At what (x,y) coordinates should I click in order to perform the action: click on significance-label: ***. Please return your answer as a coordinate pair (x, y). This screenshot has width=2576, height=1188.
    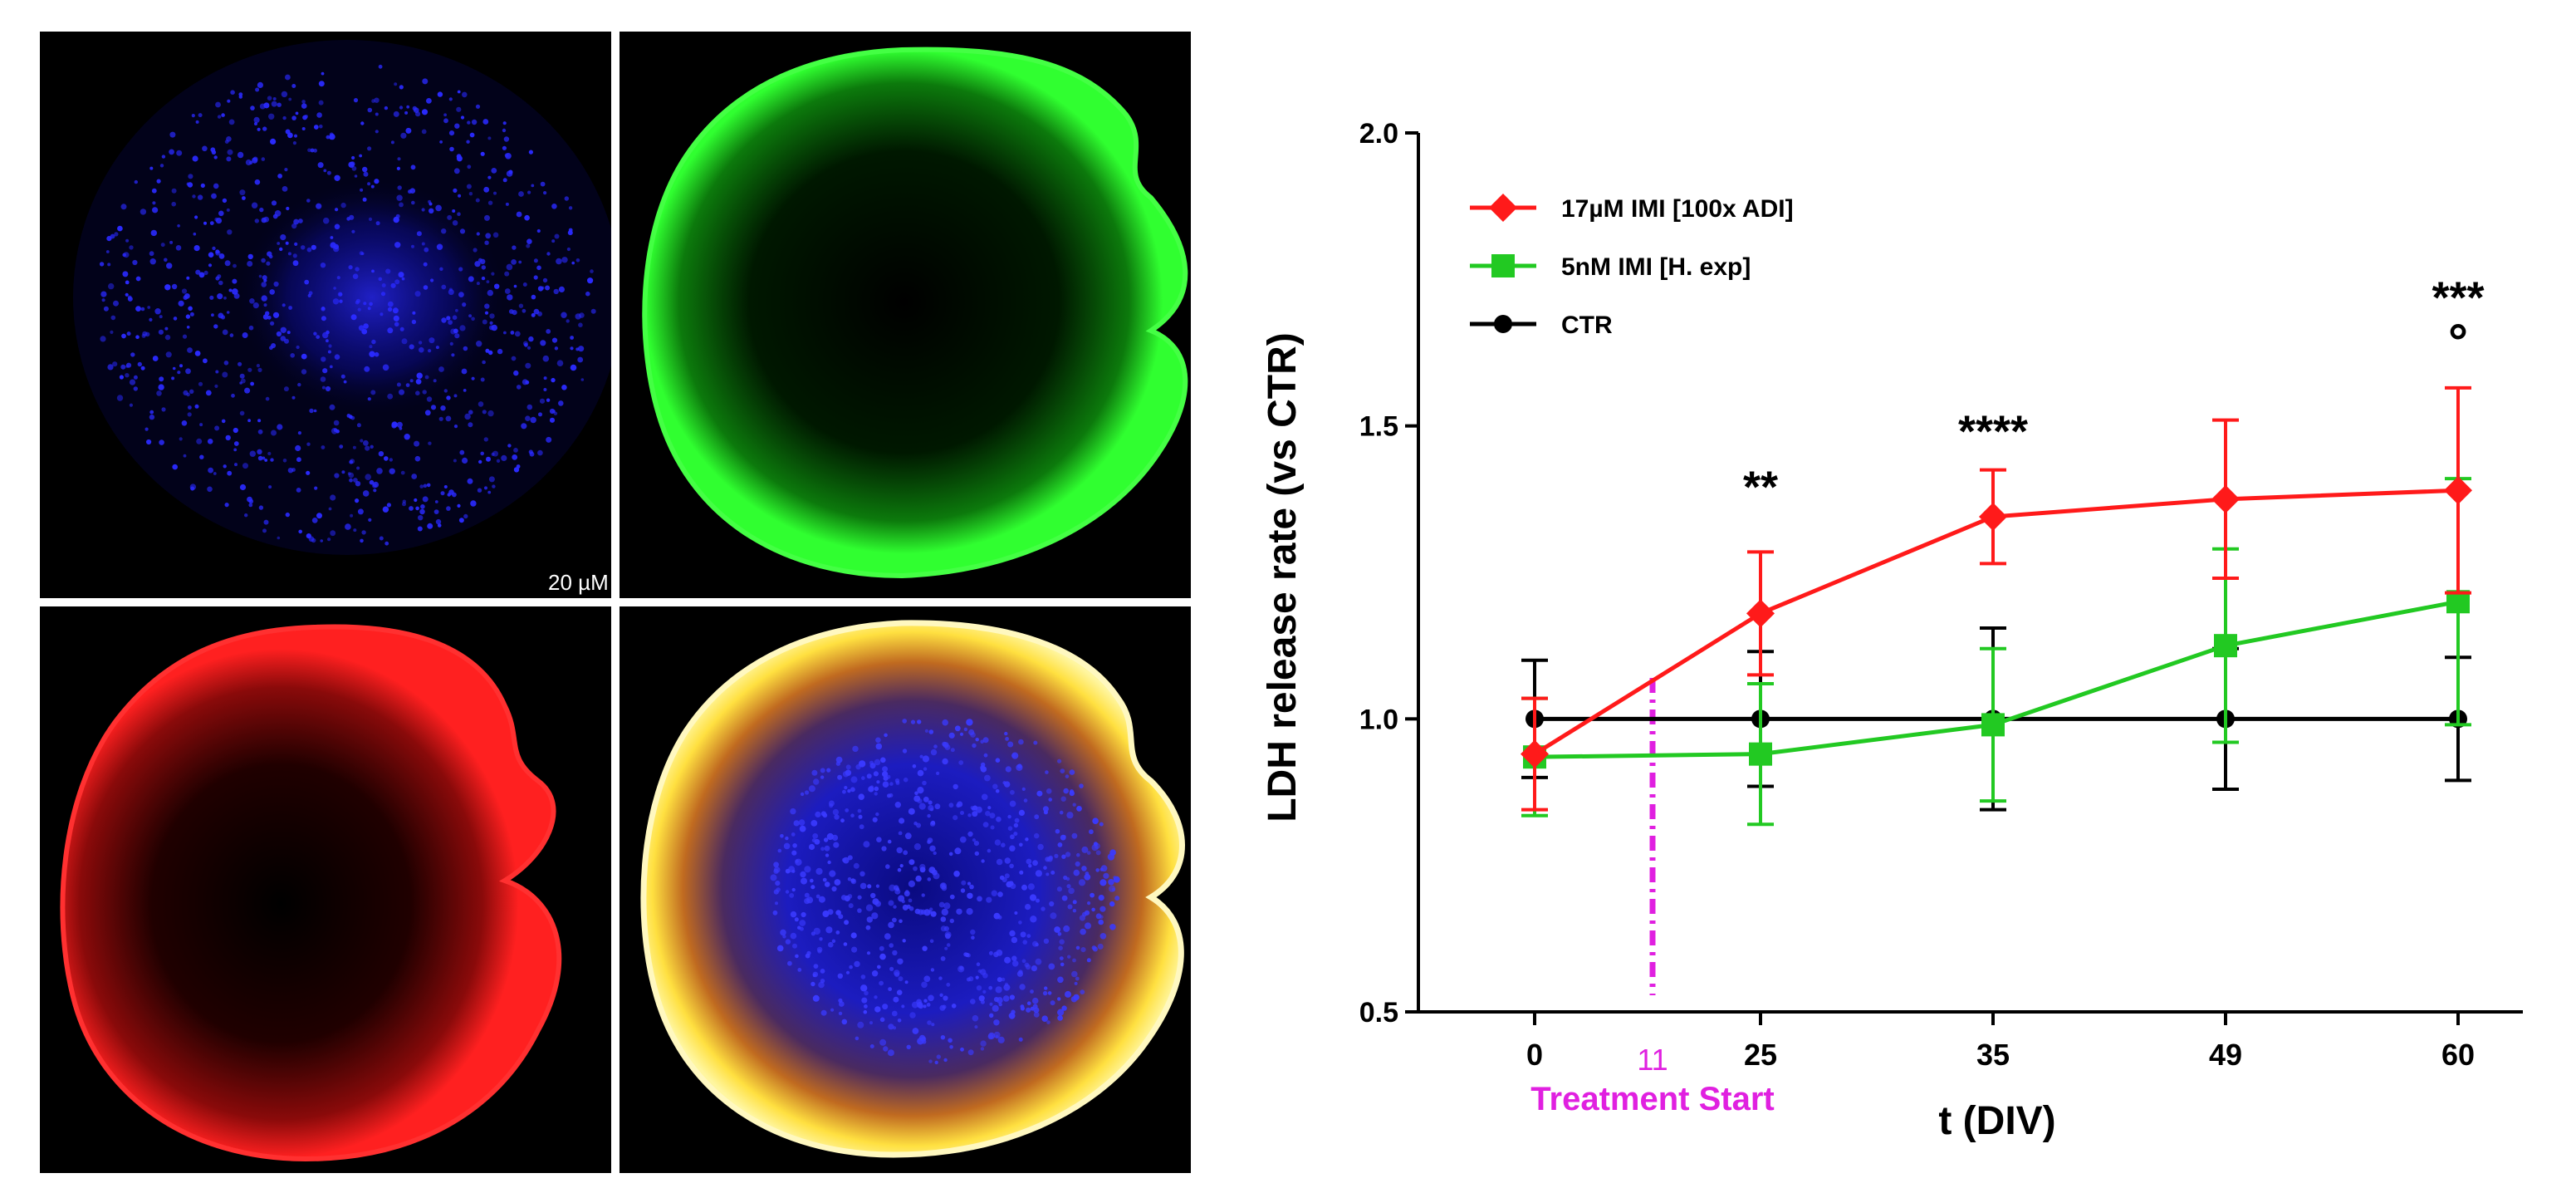
    Looking at the image, I should click on (2458, 297).